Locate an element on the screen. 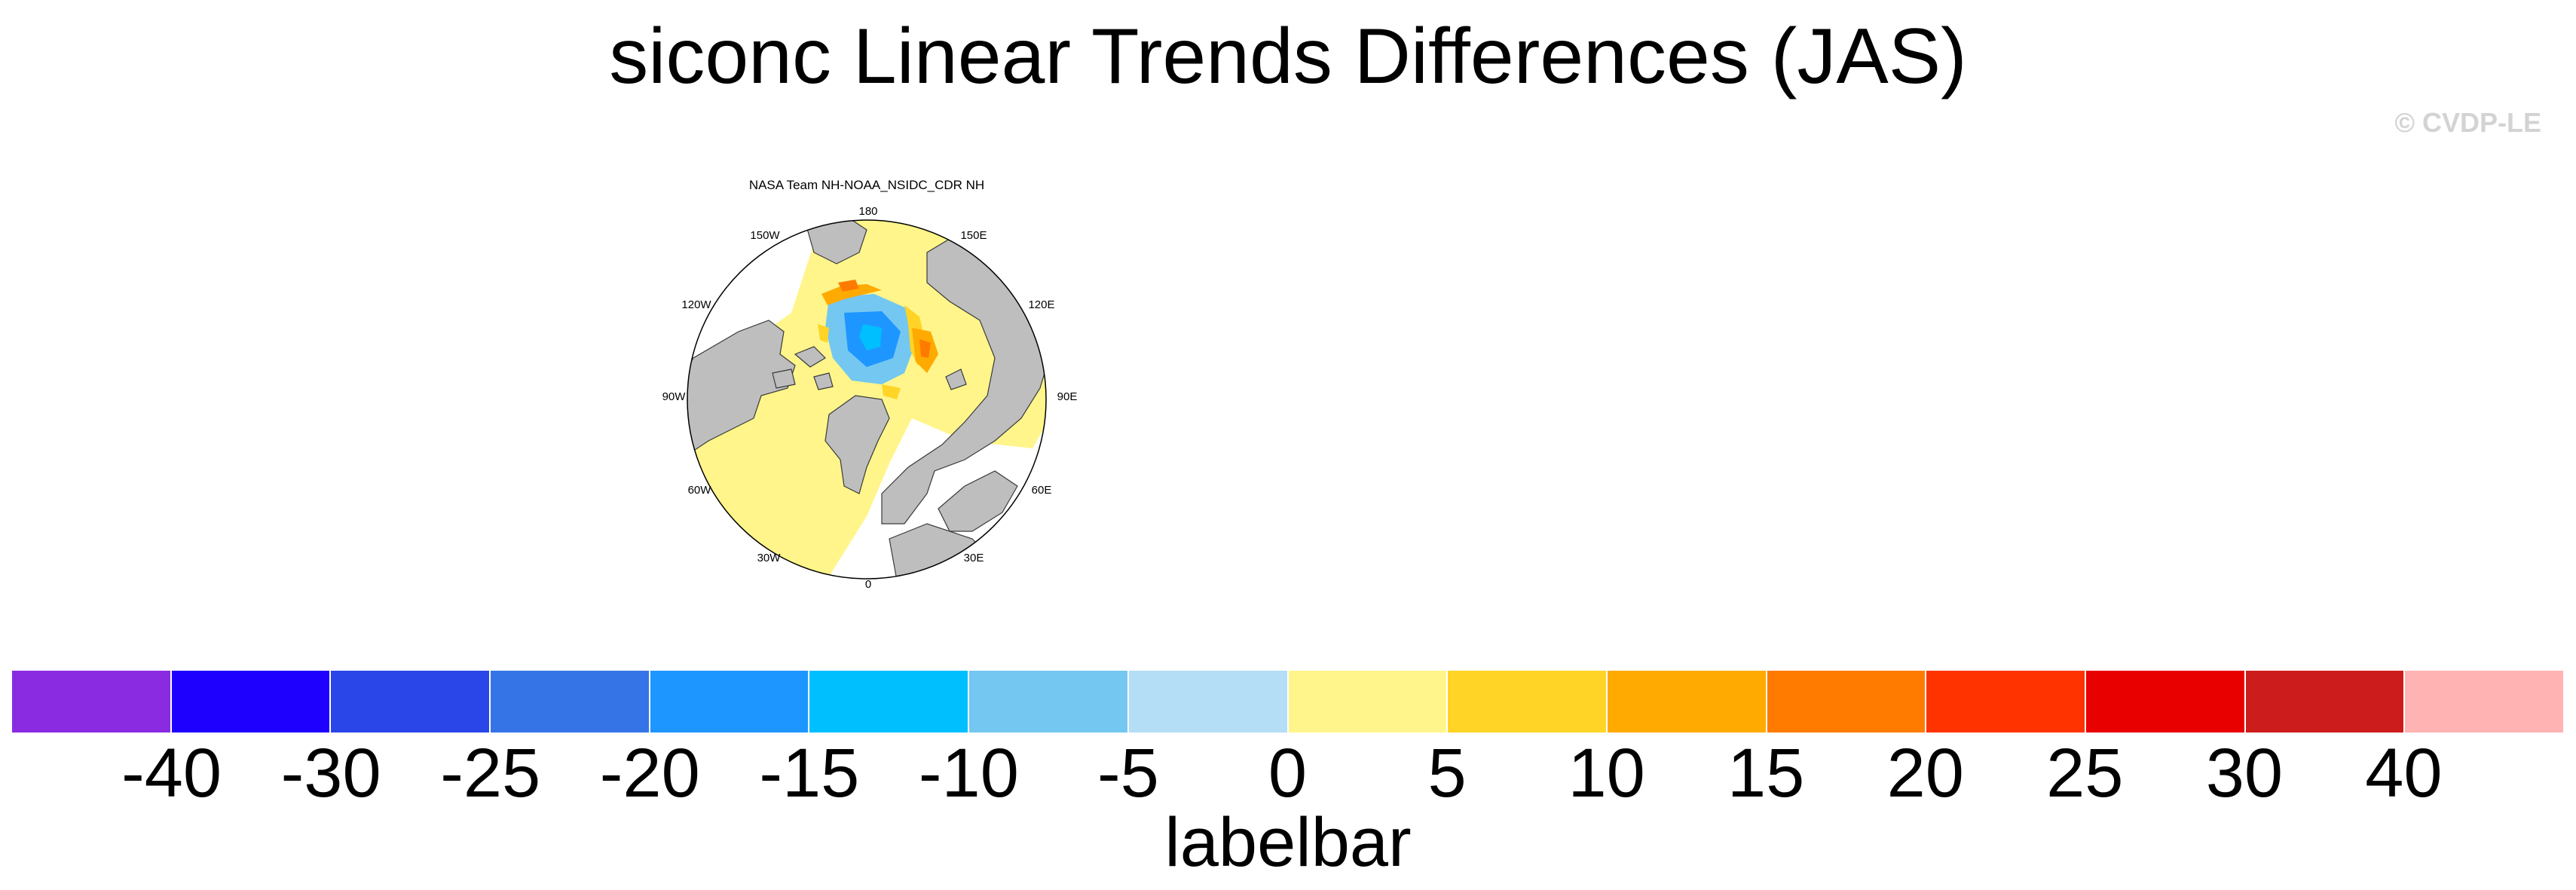  lon-label-60w: 60W is located at coordinates (700, 490).